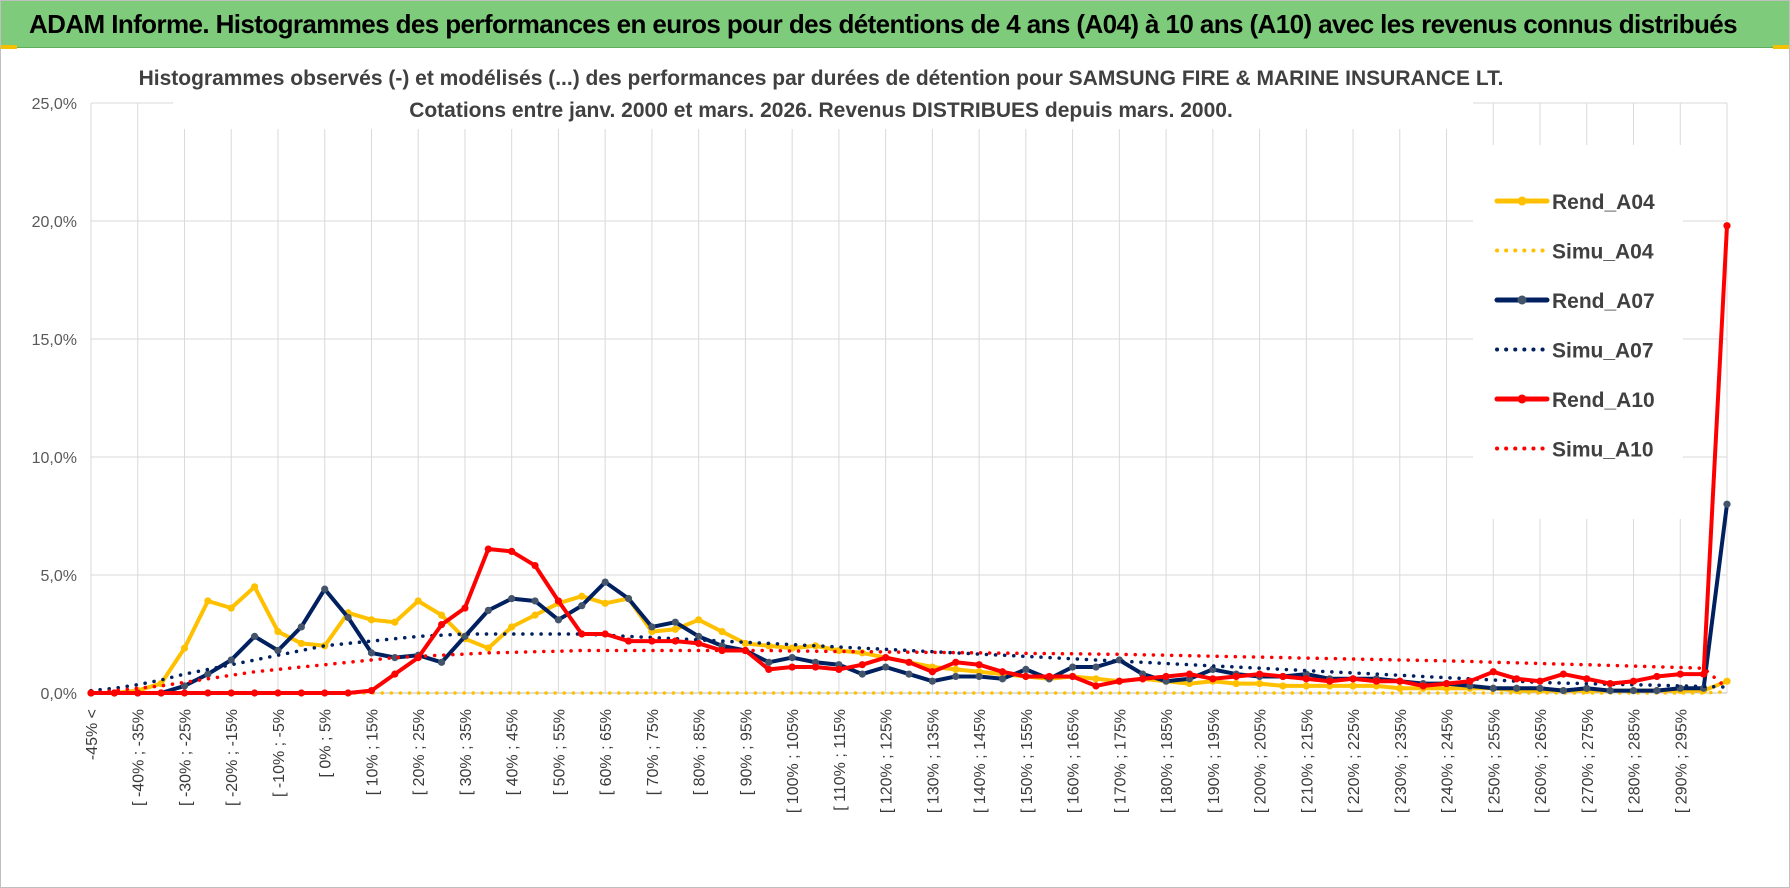  I want to click on x-tick-label: [ 120% ; 125%, so click(887, 761).